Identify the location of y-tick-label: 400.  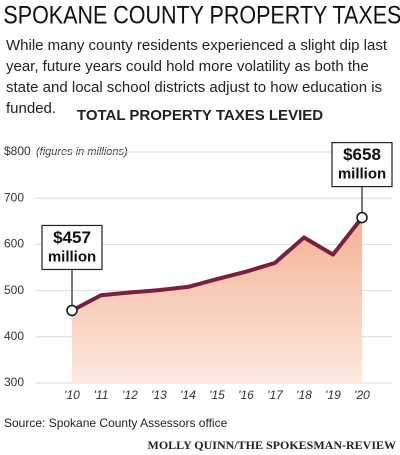
(14, 336).